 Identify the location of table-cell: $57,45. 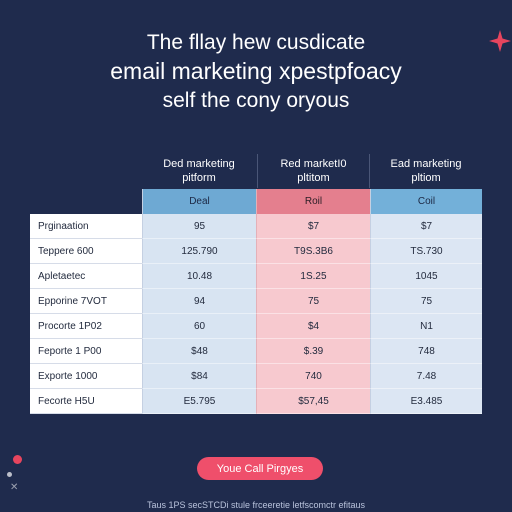
(313, 401).